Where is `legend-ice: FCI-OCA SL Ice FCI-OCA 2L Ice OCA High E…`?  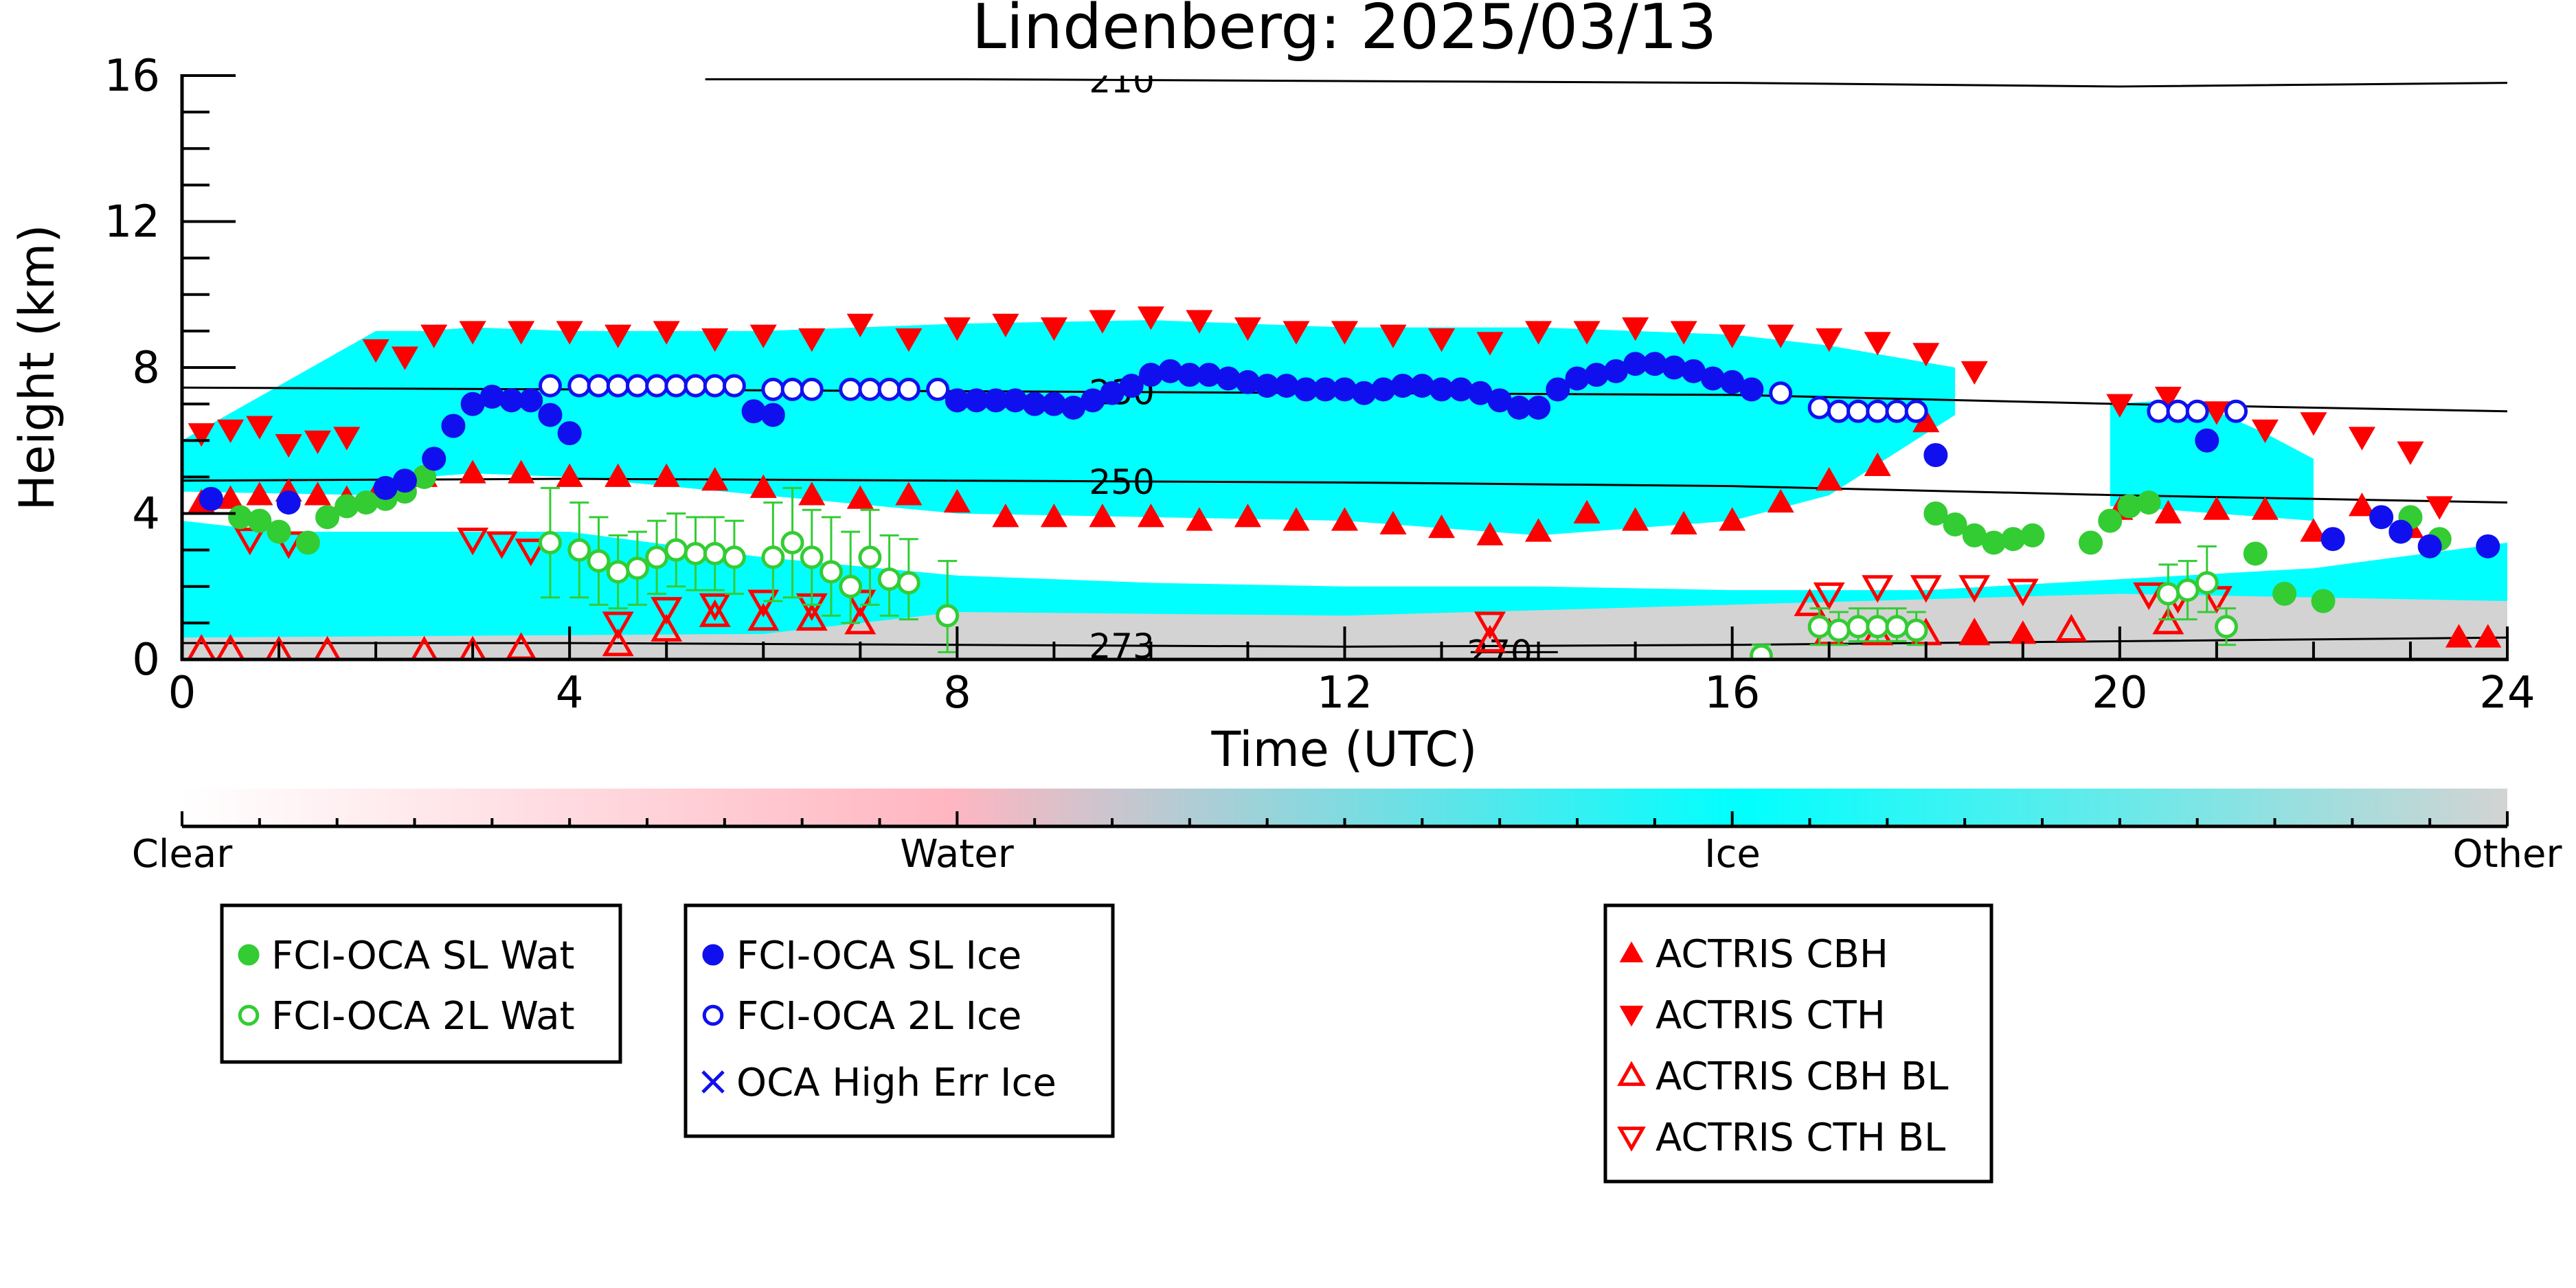 legend-ice: FCI-OCA SL Ice FCI-OCA 2L Ice OCA High E… is located at coordinates (899, 1020).